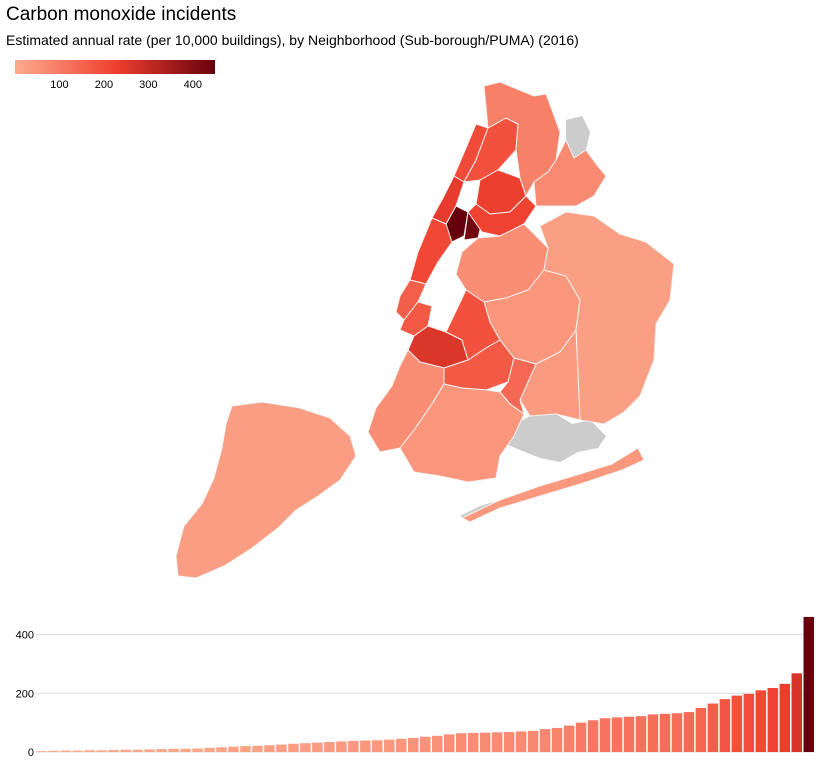 Image resolution: width=821 pixels, height=763 pixels. What do you see at coordinates (115, 67) in the screenshot?
I see `legend-gradient-bar` at bounding box center [115, 67].